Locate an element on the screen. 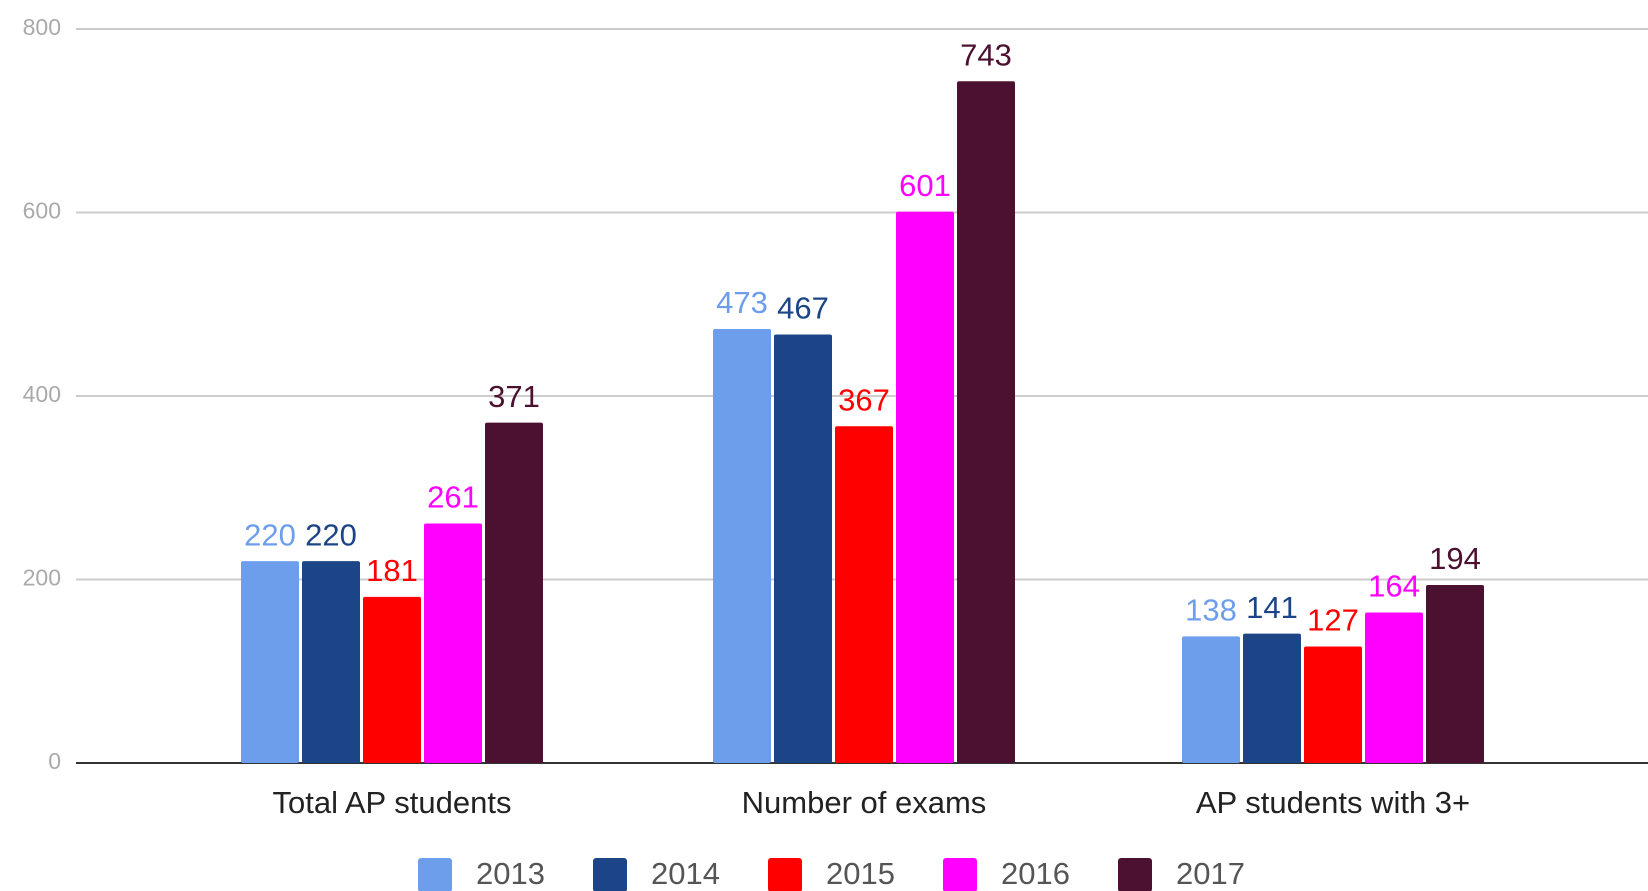 This screenshot has width=1648, height=891. legend-label: 2016 is located at coordinates (1035, 873).